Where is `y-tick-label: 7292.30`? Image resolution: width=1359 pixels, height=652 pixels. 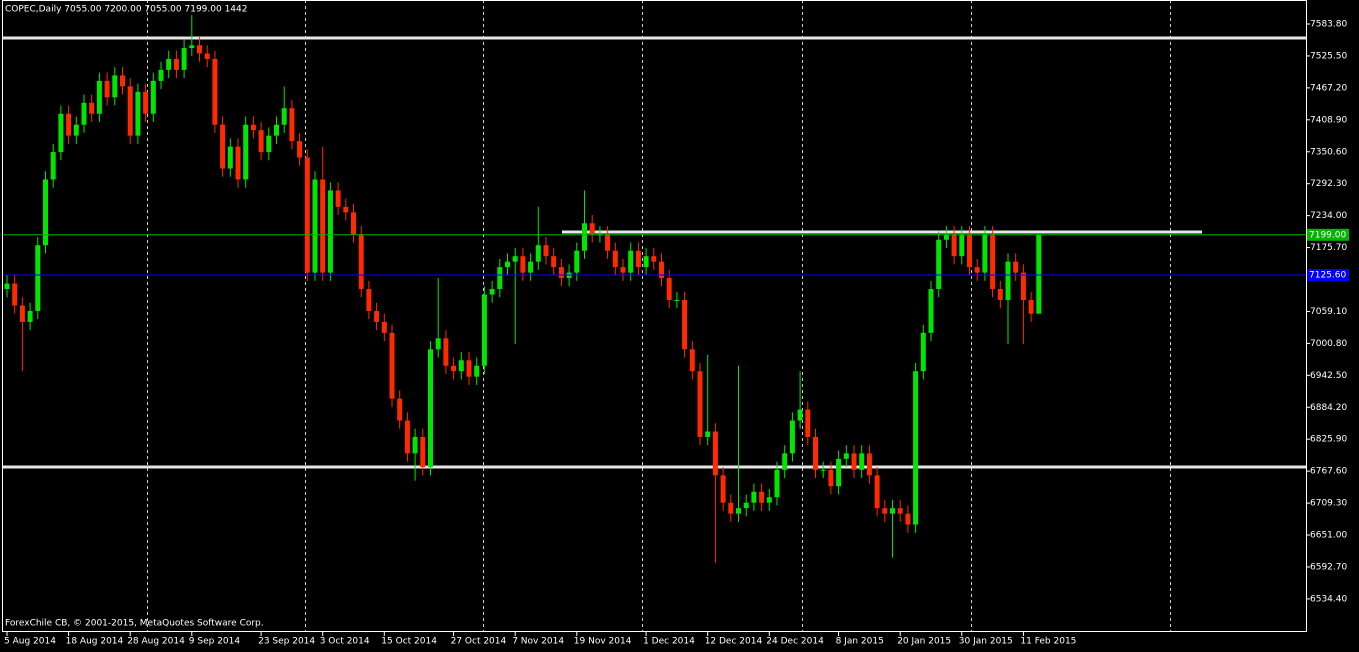 y-tick-label: 7292.30 is located at coordinates (1328, 184).